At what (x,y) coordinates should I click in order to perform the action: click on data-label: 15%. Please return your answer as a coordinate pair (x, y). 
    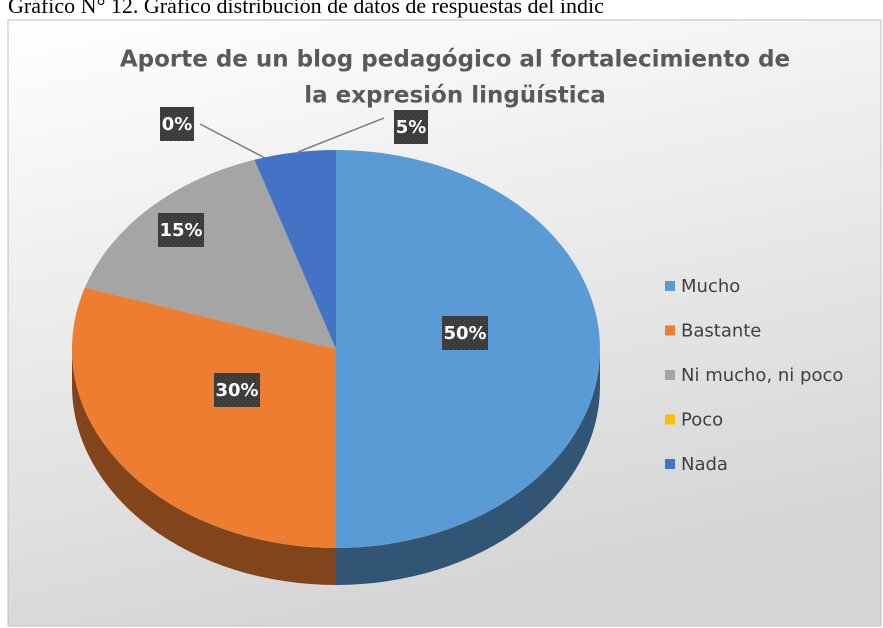
    Looking at the image, I should click on (180, 230).